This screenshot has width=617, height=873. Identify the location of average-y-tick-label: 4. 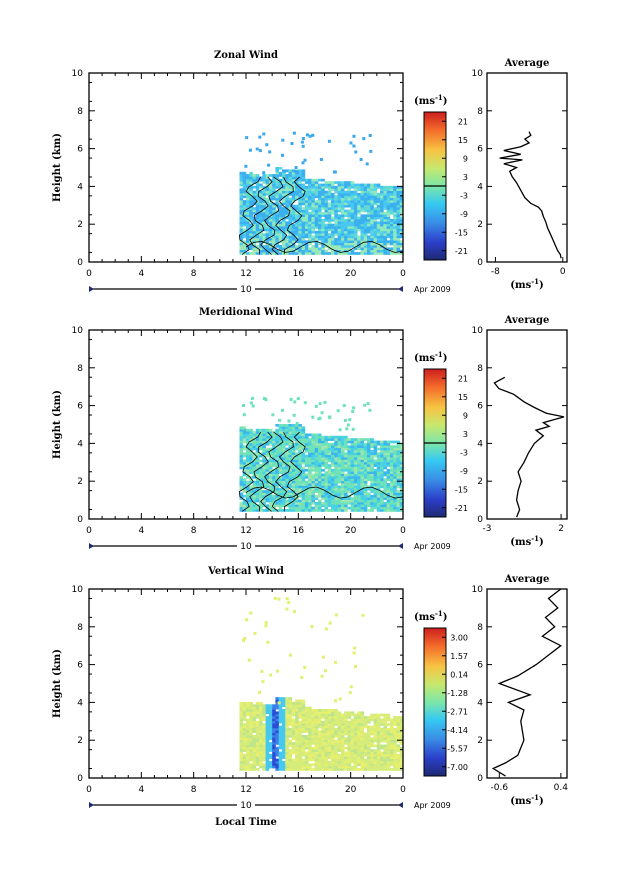
(480, 444).